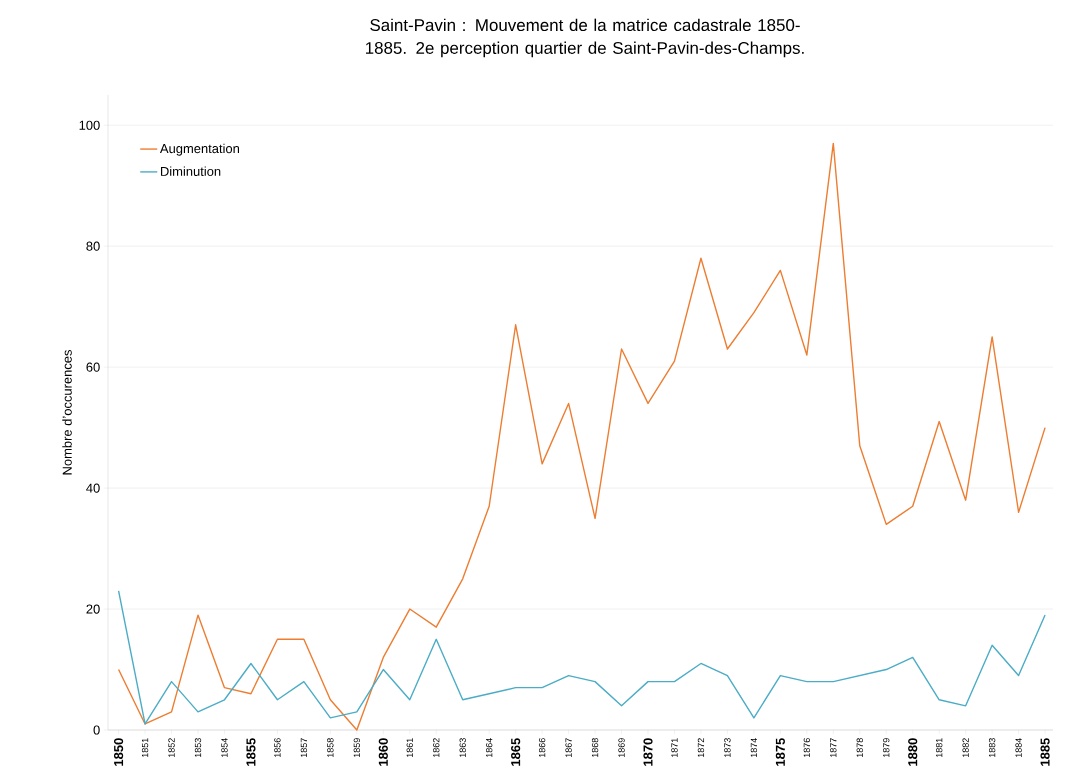 The width and height of the screenshot is (1069, 780). Describe the element at coordinates (277, 748) in the screenshot. I see `x-tick-label: 1856` at that location.